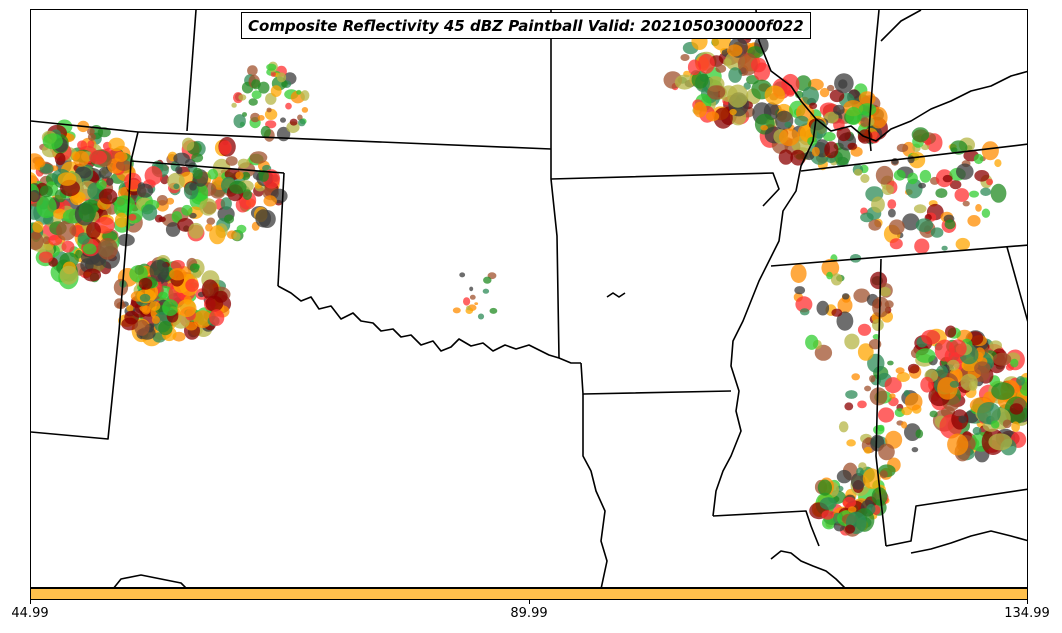 Image resolution: width=1062 pixels, height=633 pixels. I want to click on red-river, so click(429, 324).